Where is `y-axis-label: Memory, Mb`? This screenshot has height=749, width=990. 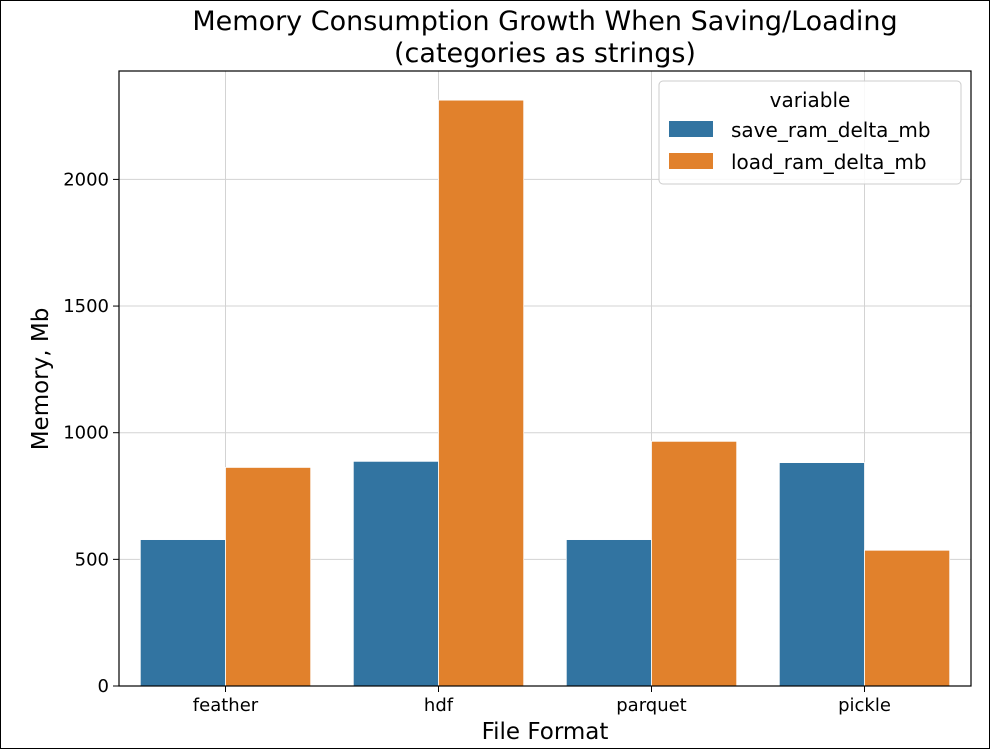
y-axis-label: Memory, Mb is located at coordinates (41, 379).